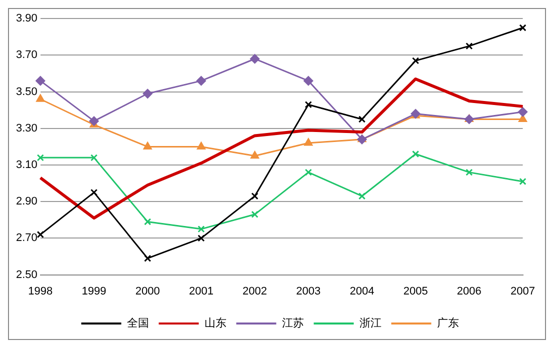 Image resolution: width=554 pixels, height=348 pixels. Describe the element at coordinates (27, 238) in the screenshot. I see `y-tick-label: 2.70` at that location.